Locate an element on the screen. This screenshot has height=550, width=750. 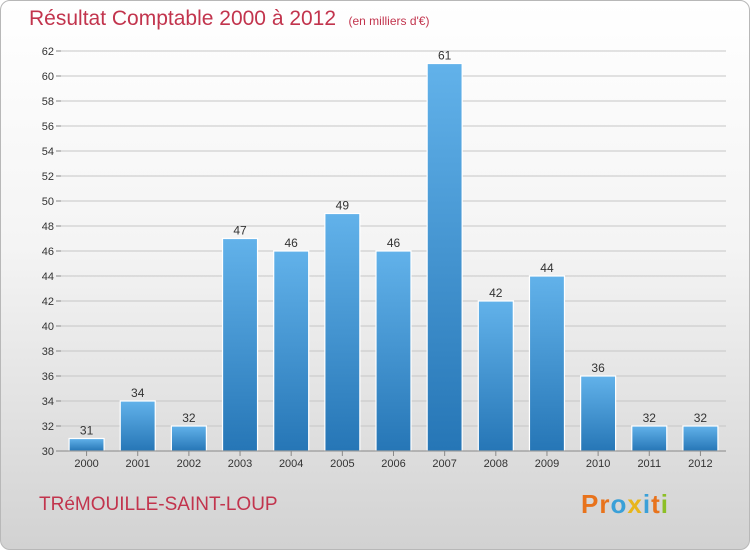
logo-letter: t is located at coordinates (656, 504).